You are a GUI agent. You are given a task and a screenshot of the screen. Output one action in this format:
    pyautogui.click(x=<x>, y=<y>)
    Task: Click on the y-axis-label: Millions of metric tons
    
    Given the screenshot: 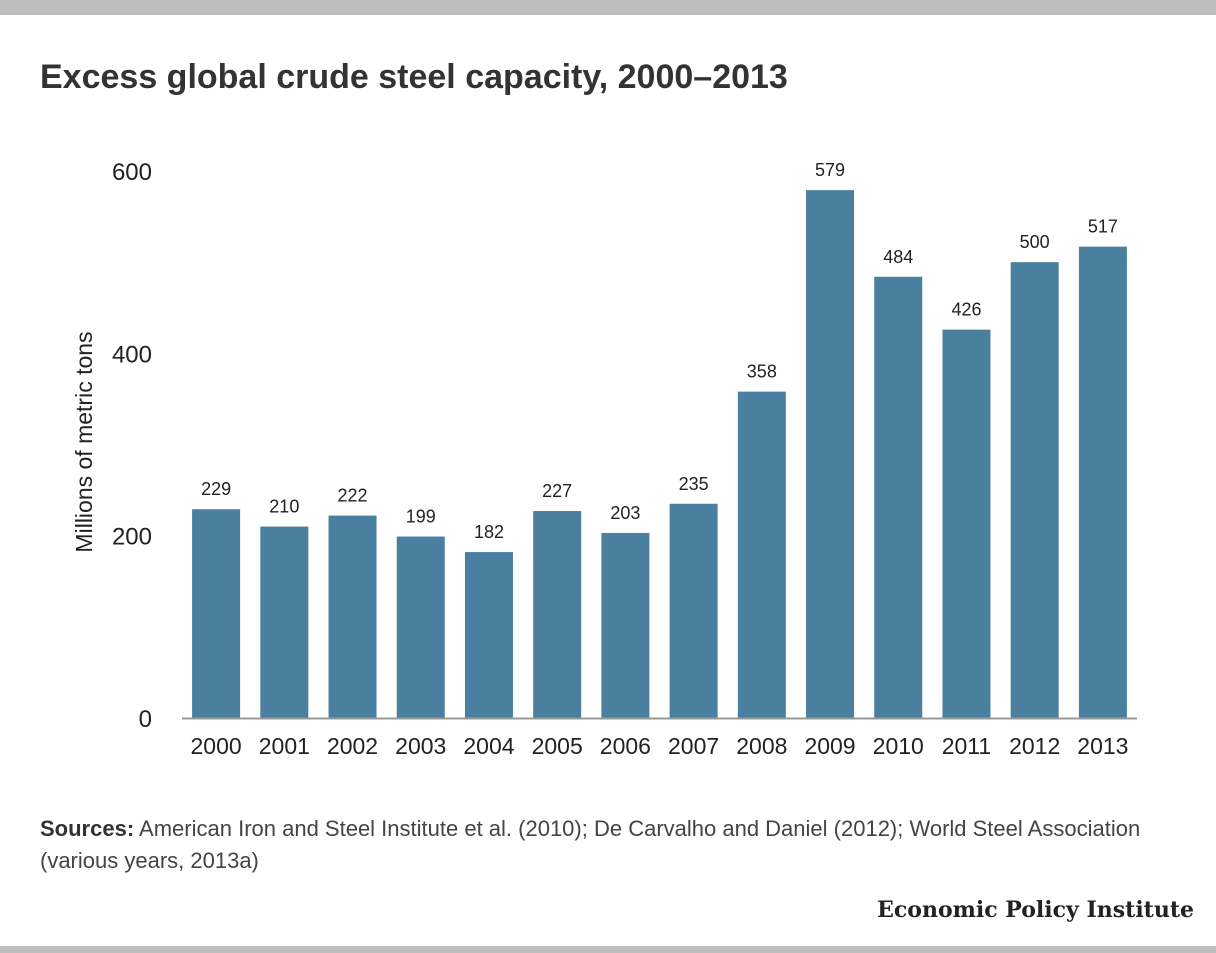 What is the action you would take?
    pyautogui.click(x=84, y=441)
    